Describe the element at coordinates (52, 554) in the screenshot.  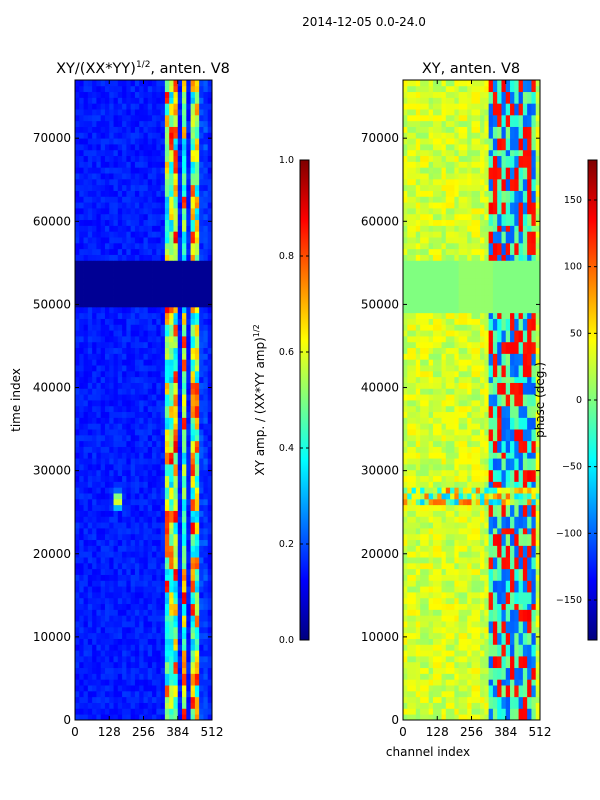
I see `amplitude-ytick-label: 20000` at that location.